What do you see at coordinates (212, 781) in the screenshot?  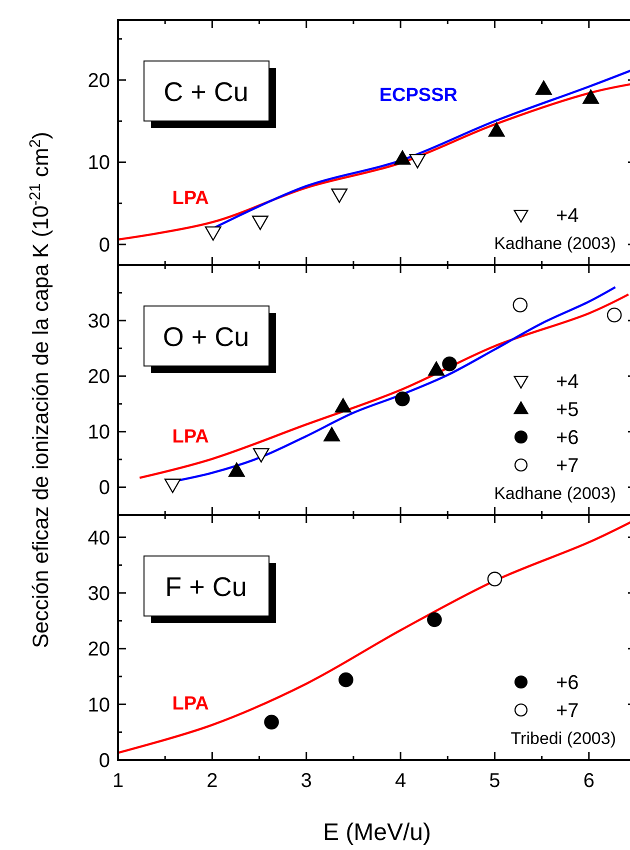 I see `x-tick-label: 2` at bounding box center [212, 781].